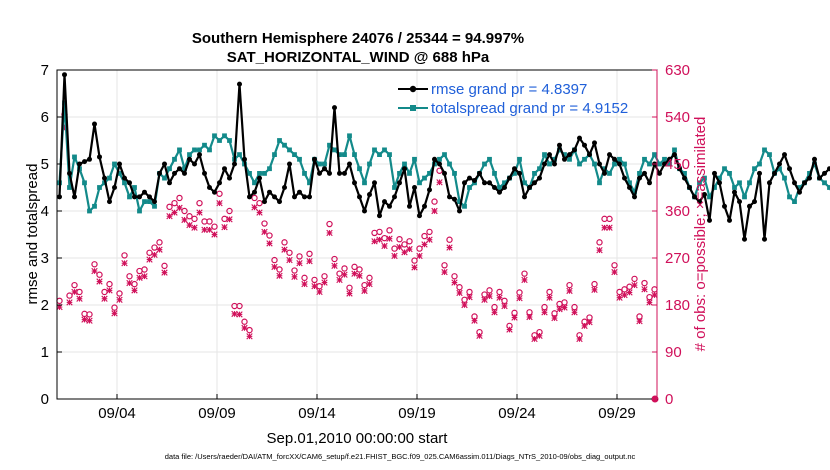 The width and height of the screenshot is (830, 470). I want to click on x-axis-label: Sep.01,2010 00:00:00 start, so click(358, 438).